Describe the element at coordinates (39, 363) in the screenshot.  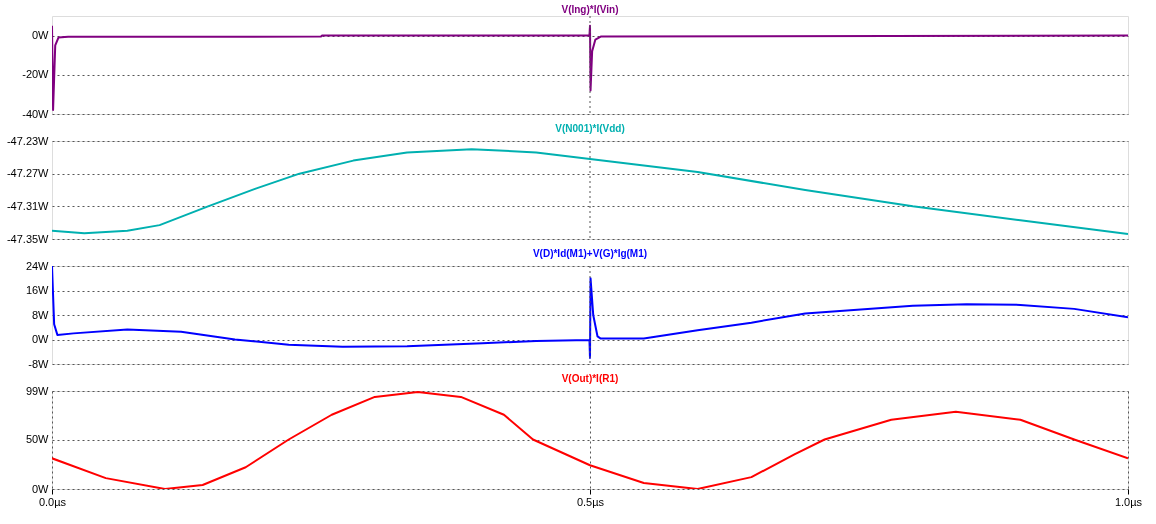
I see `y-tick-label: -8W` at that location.